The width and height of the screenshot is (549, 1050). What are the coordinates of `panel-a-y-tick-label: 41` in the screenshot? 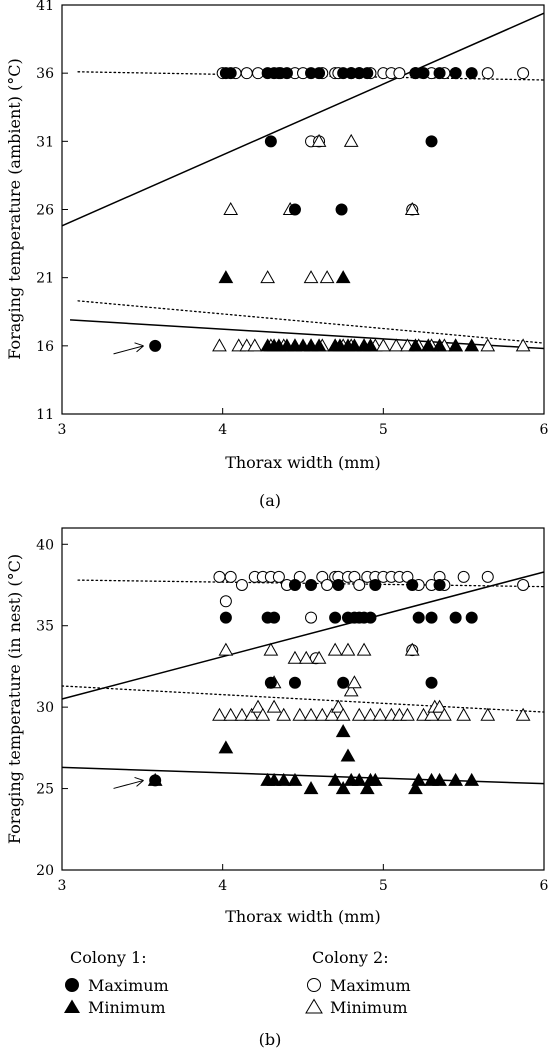 It's located at (45, 7).